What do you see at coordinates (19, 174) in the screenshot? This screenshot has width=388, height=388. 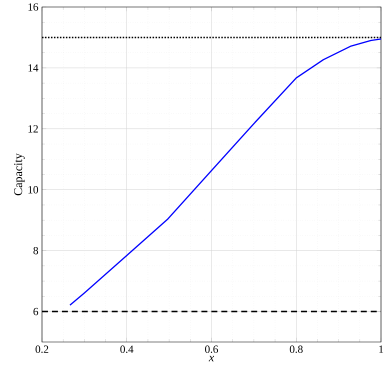 I see `y-axis-title: Capacity` at bounding box center [19, 174].